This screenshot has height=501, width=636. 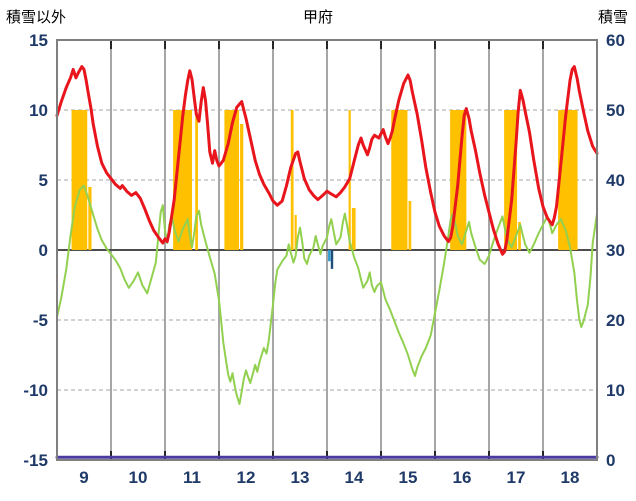 I want to click on x-axis-tick-label: 15, so click(x=408, y=477).